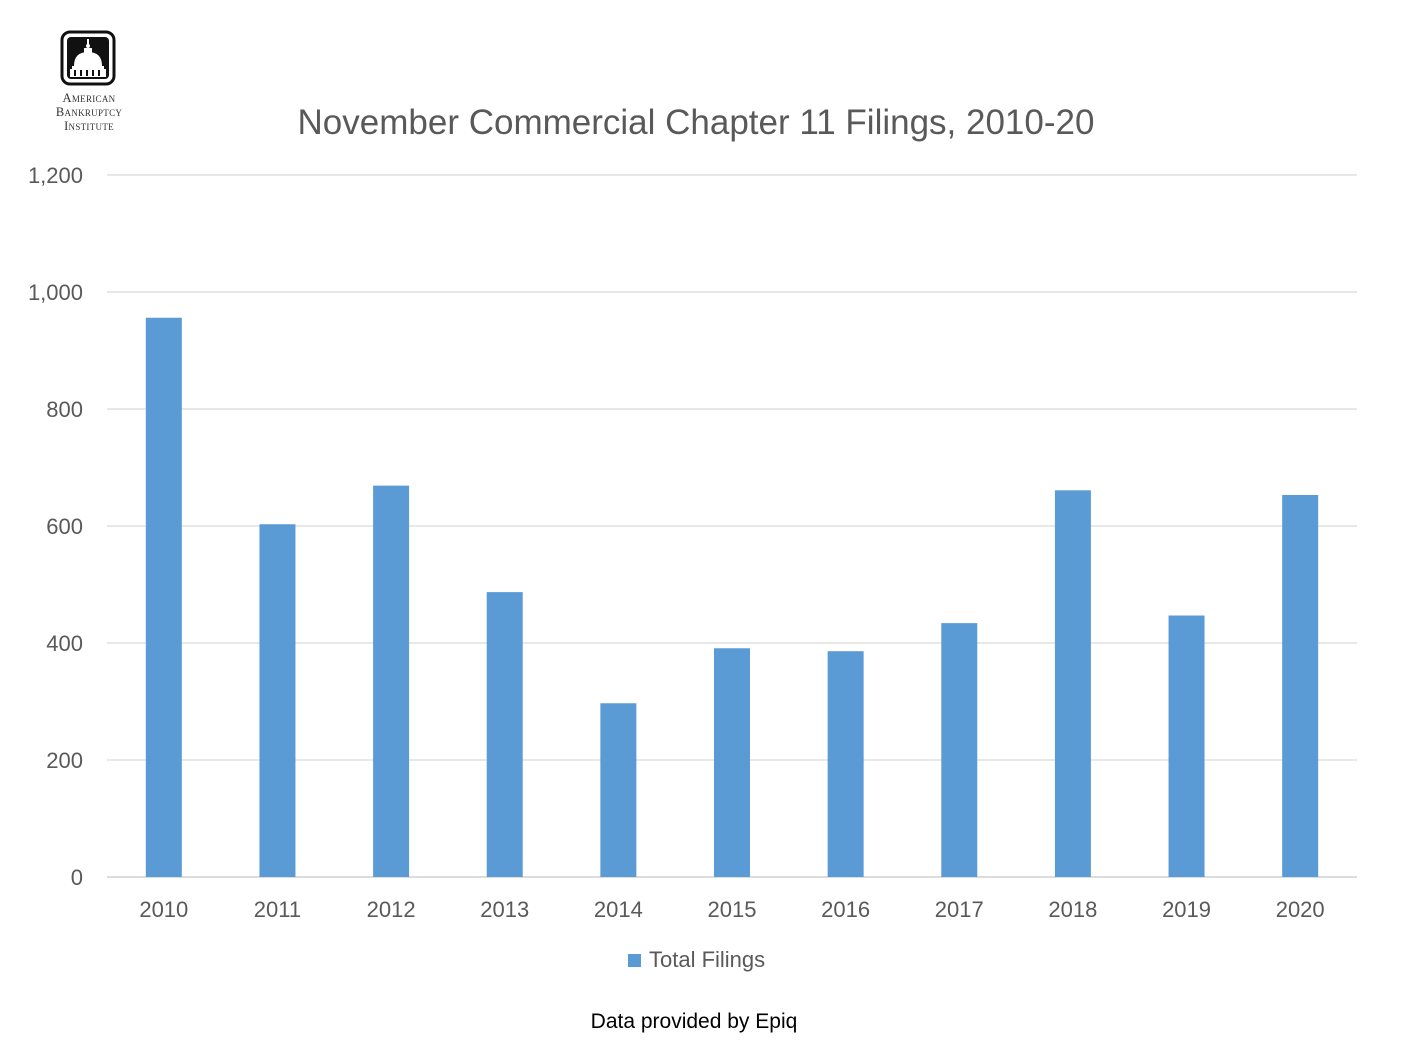  What do you see at coordinates (618, 909) in the screenshot?
I see `x-tick-label: 2014` at bounding box center [618, 909].